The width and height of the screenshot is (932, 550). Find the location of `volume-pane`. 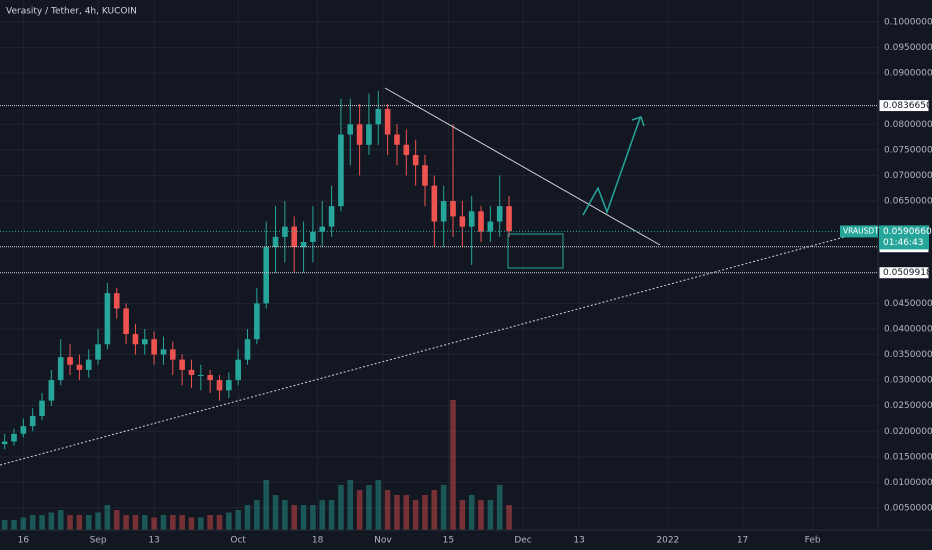

volume-pane is located at coordinates (256, 465).